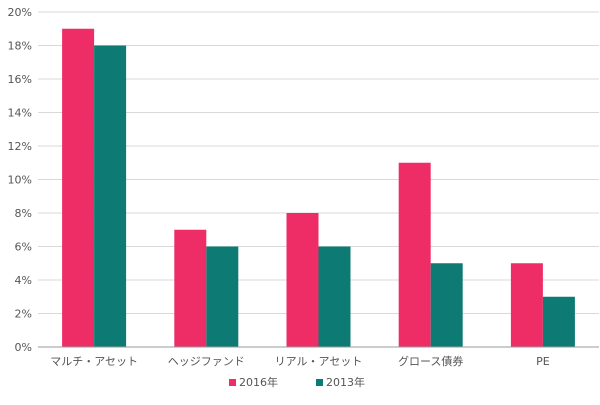  What do you see at coordinates (206, 361) in the screenshot?
I see `x-category-label: ヘッジファンド` at bounding box center [206, 361].